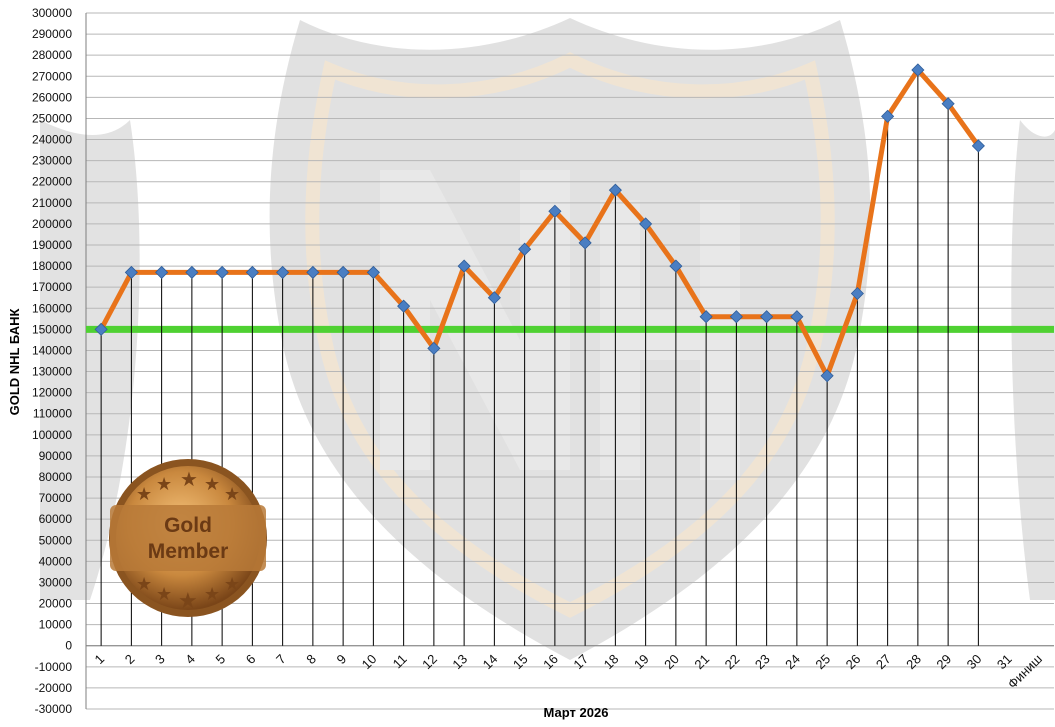 This screenshot has width=1055, height=727. I want to click on x-tick-label: 6, so click(251, 659).